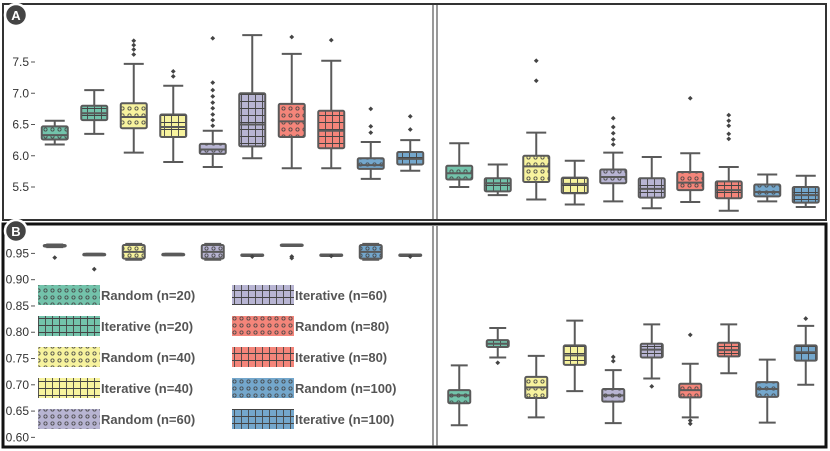 This screenshot has width=830, height=451. Describe the element at coordinates (20, 93) in the screenshot. I see `panel-a-ytick-label: 7.0` at that location.